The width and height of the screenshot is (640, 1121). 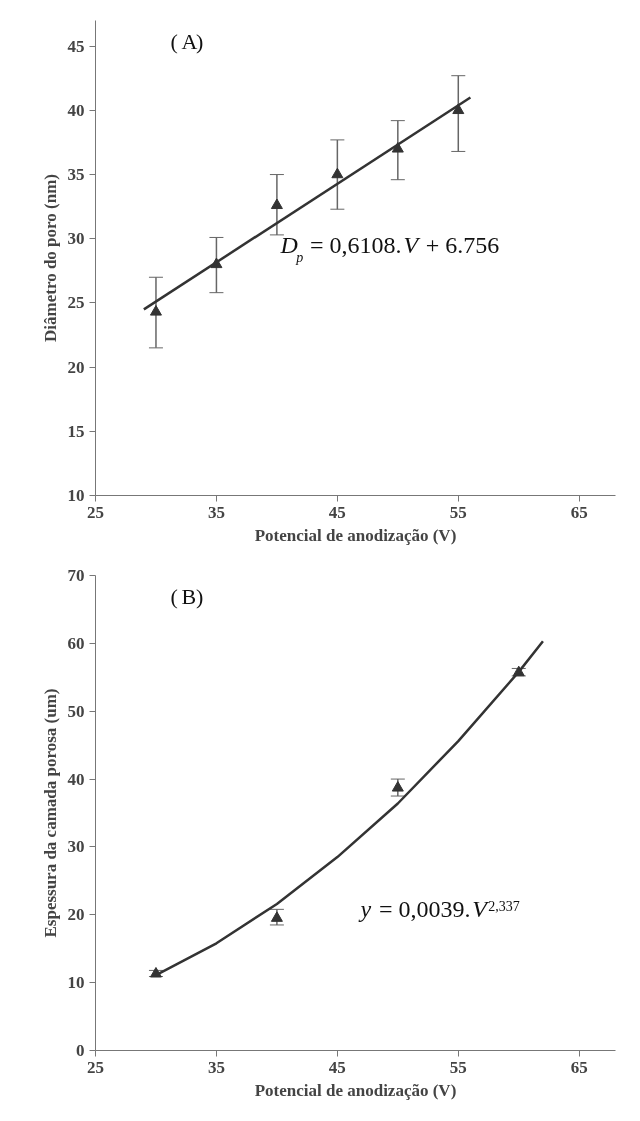 What do you see at coordinates (76, 175) in the screenshot?
I see `y-tick-label: 35` at bounding box center [76, 175].